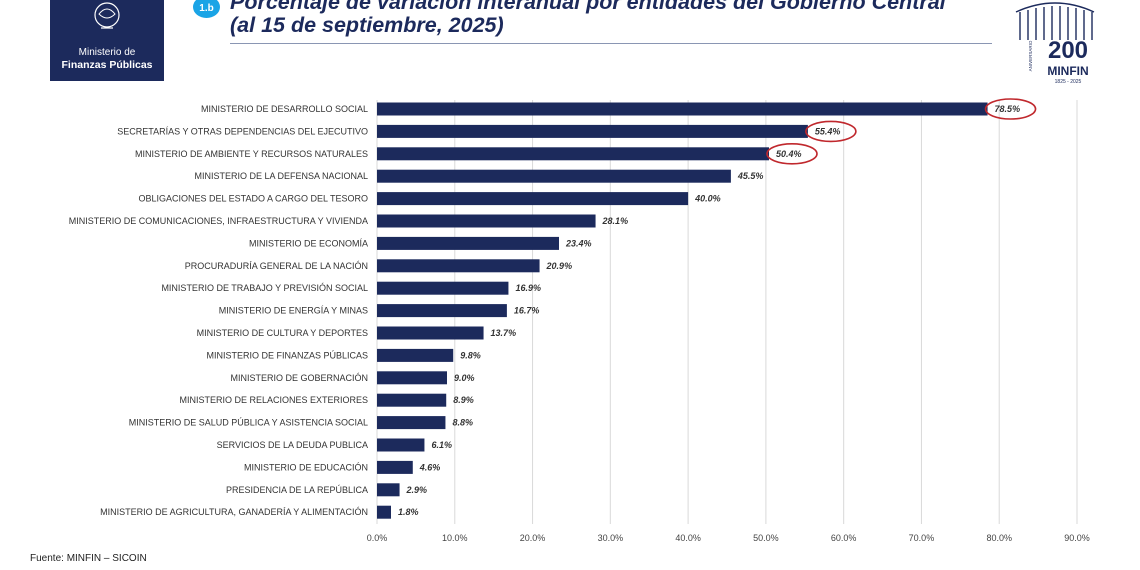  What do you see at coordinates (367, 25) in the screenshot?
I see `chart-subtitle: (al 15 de septiembre, 2025)` at bounding box center [367, 25].